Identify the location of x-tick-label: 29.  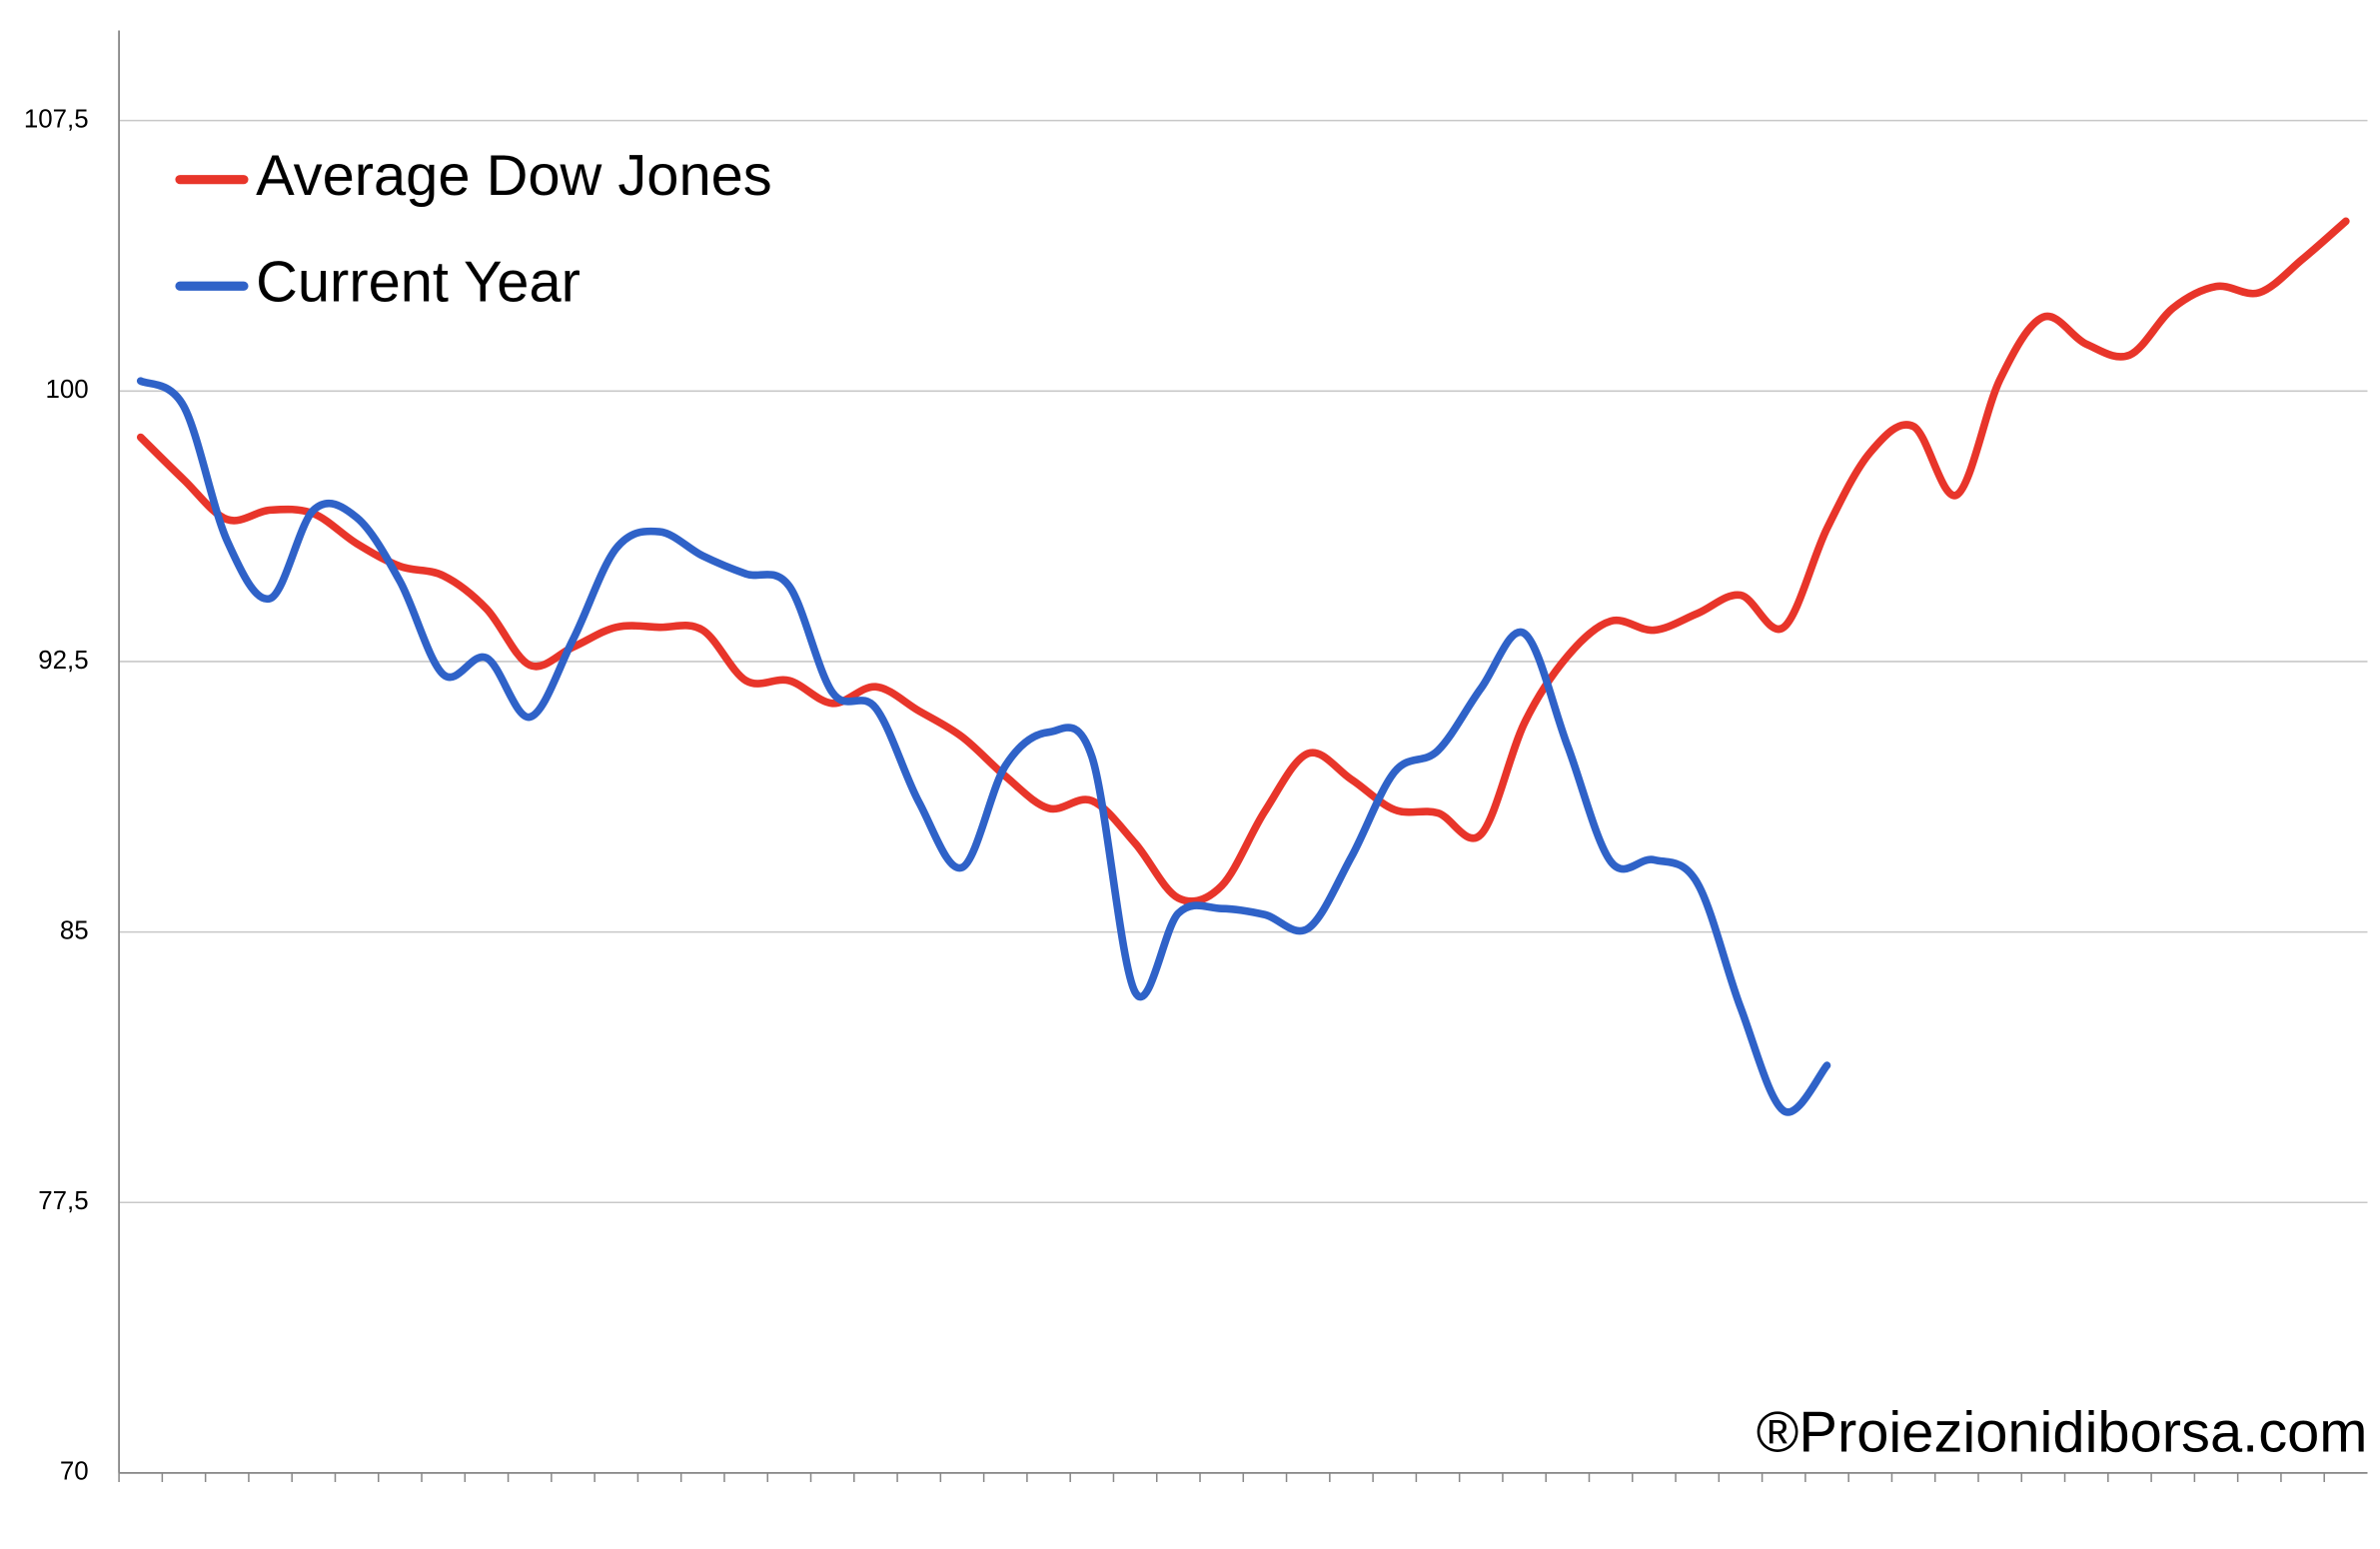
(1352, 1547).